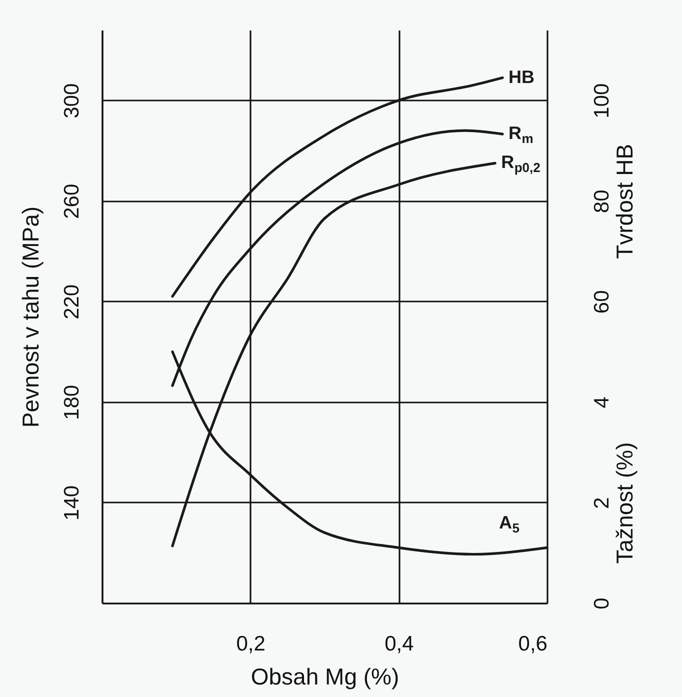  What do you see at coordinates (325, 677) in the screenshot?
I see `x-axis-title: Obsah Mg (%)` at bounding box center [325, 677].